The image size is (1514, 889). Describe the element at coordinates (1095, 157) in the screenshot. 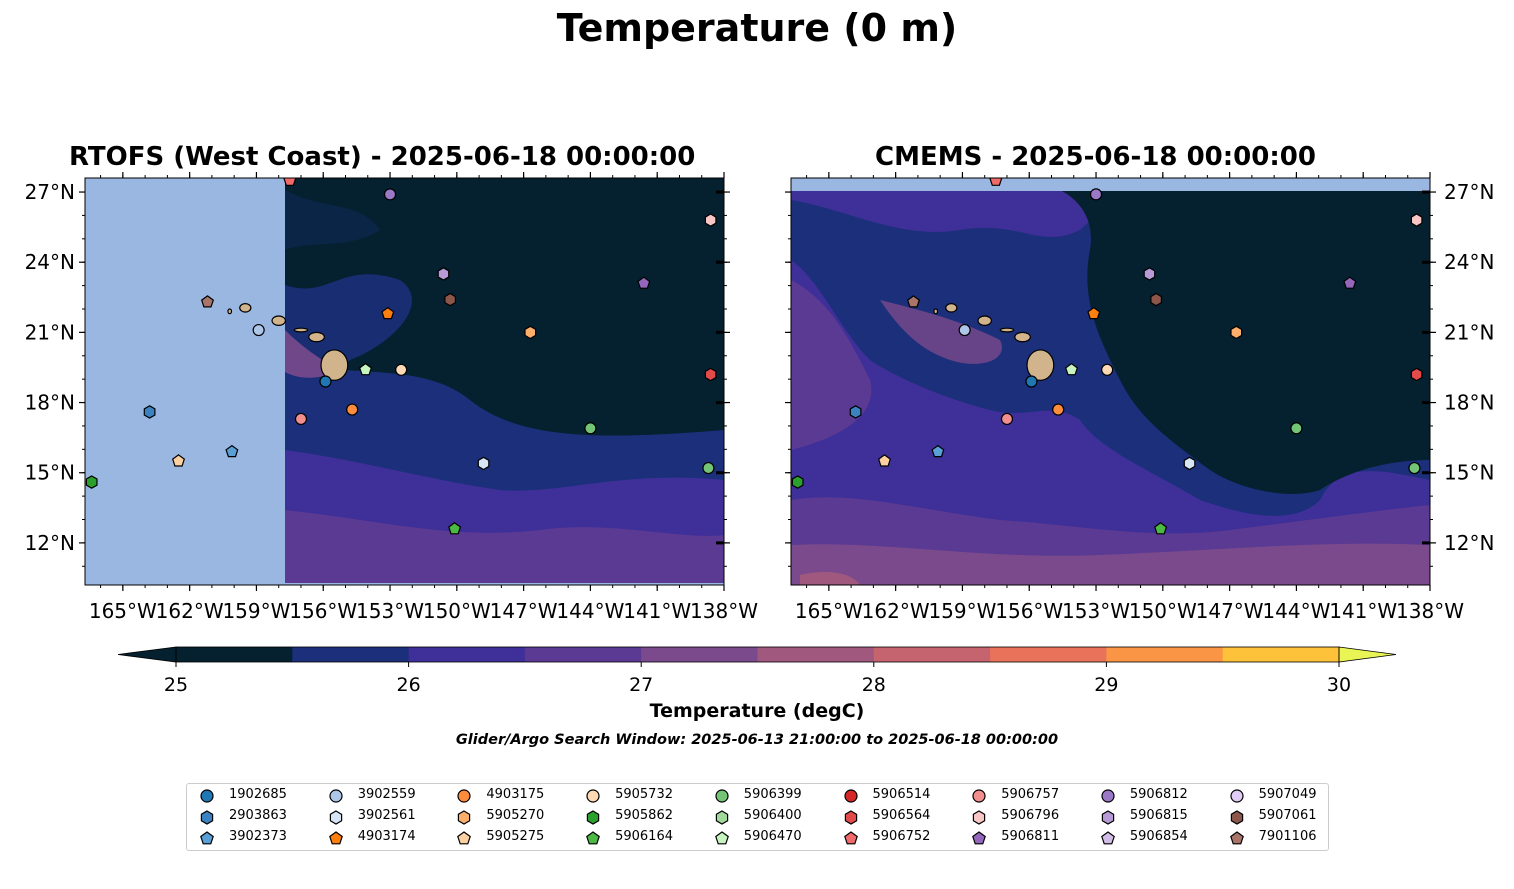

I see `cmems-panel-title: CMEMS - 2025-06-18 00:00:00` at that location.